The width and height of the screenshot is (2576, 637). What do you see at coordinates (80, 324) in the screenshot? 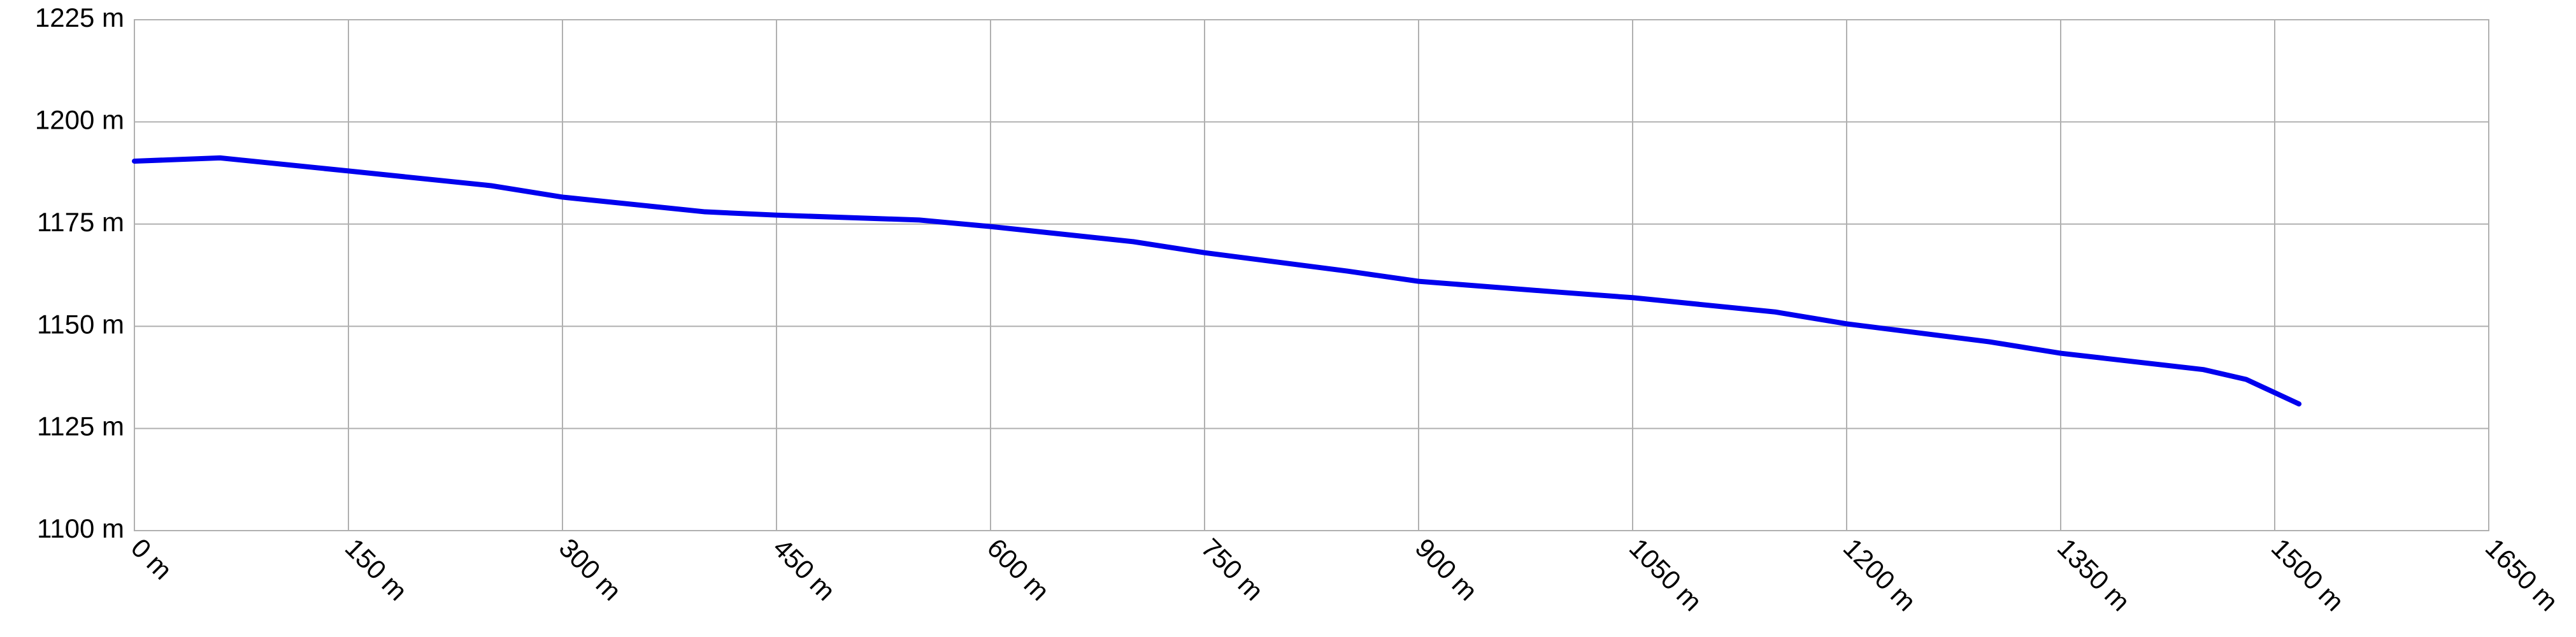
I see `y-tick-label: 1150 m` at bounding box center [80, 324].